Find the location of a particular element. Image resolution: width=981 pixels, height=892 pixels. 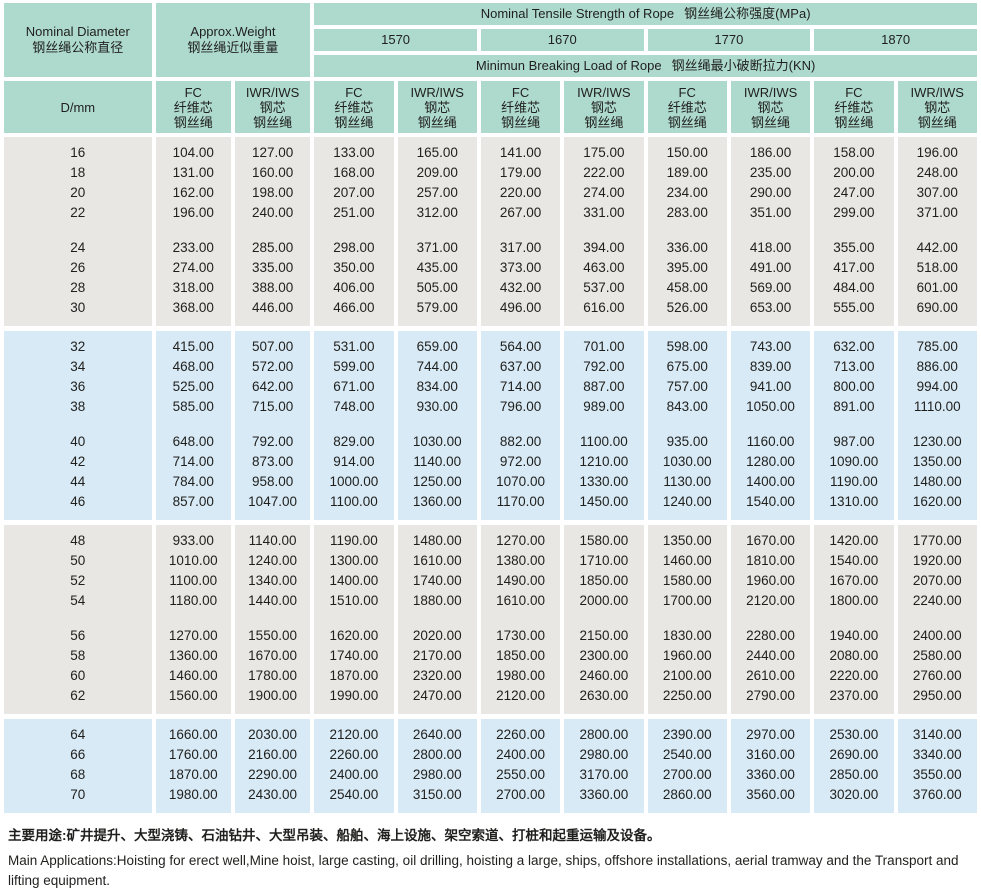

value-cell: 220.00 is located at coordinates (520, 193).